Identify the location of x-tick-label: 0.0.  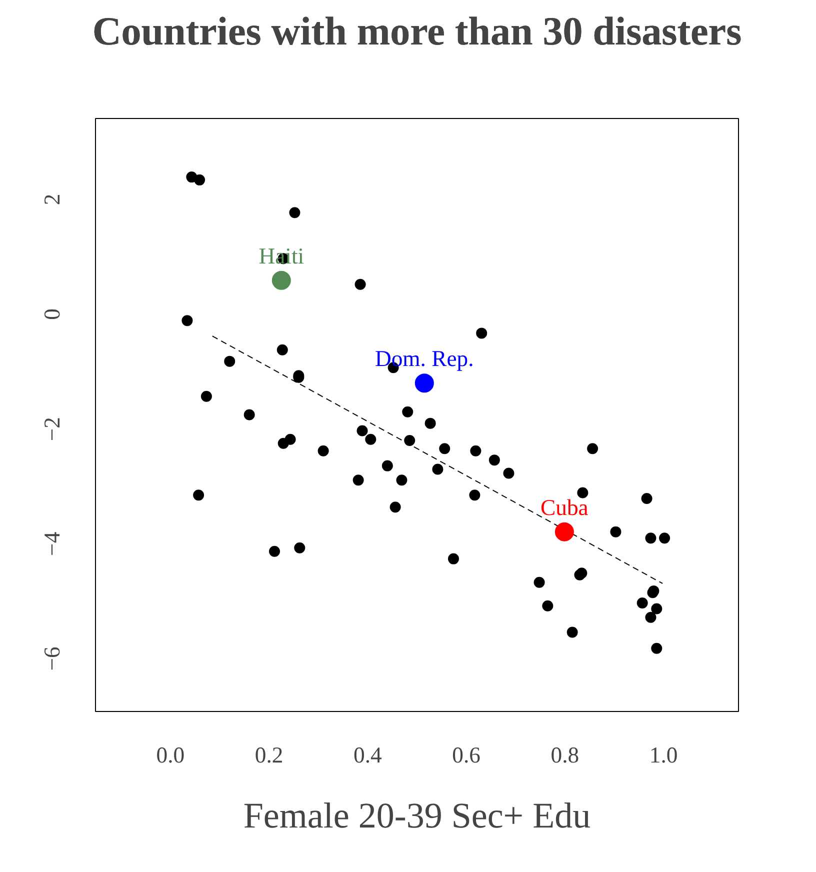
(170, 755).